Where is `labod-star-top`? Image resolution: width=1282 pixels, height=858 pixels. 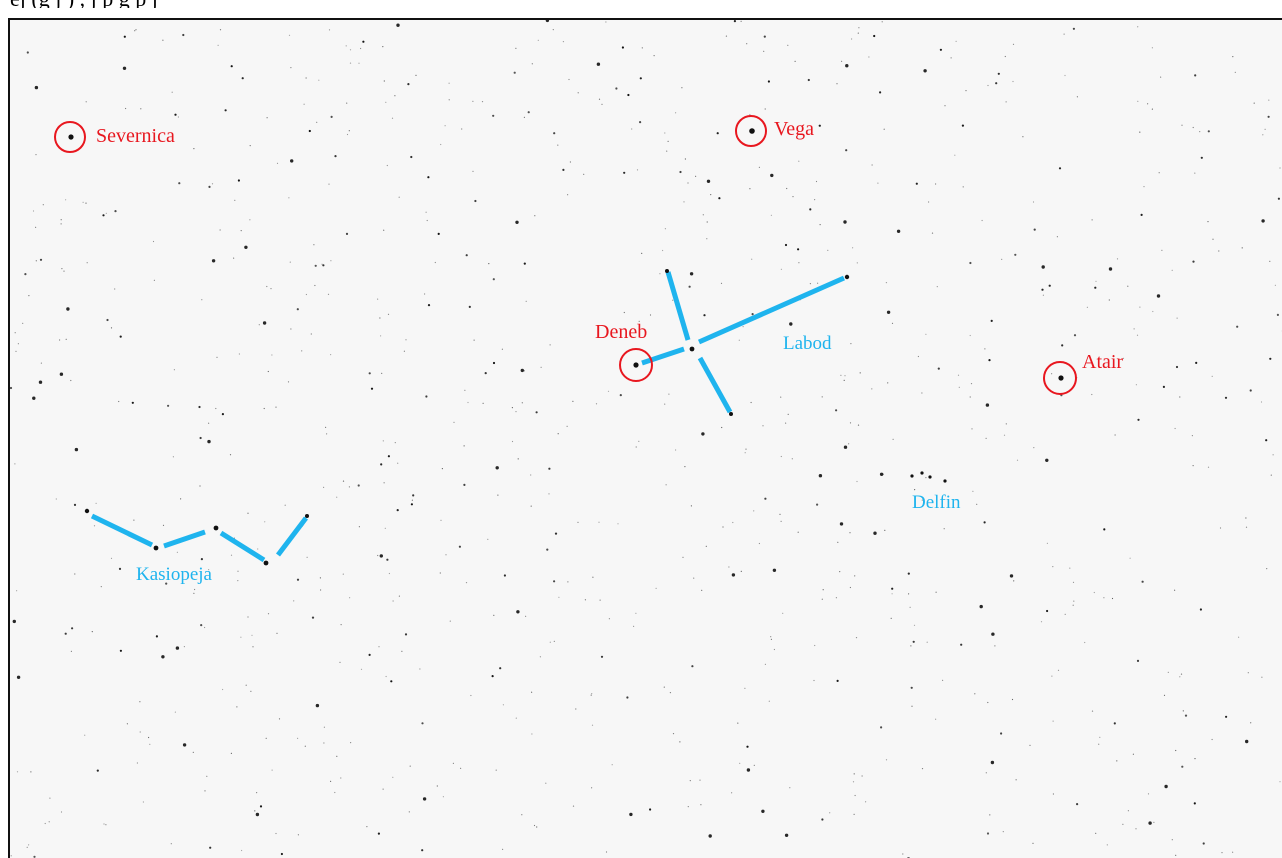 labod-star-top is located at coordinates (667, 271).